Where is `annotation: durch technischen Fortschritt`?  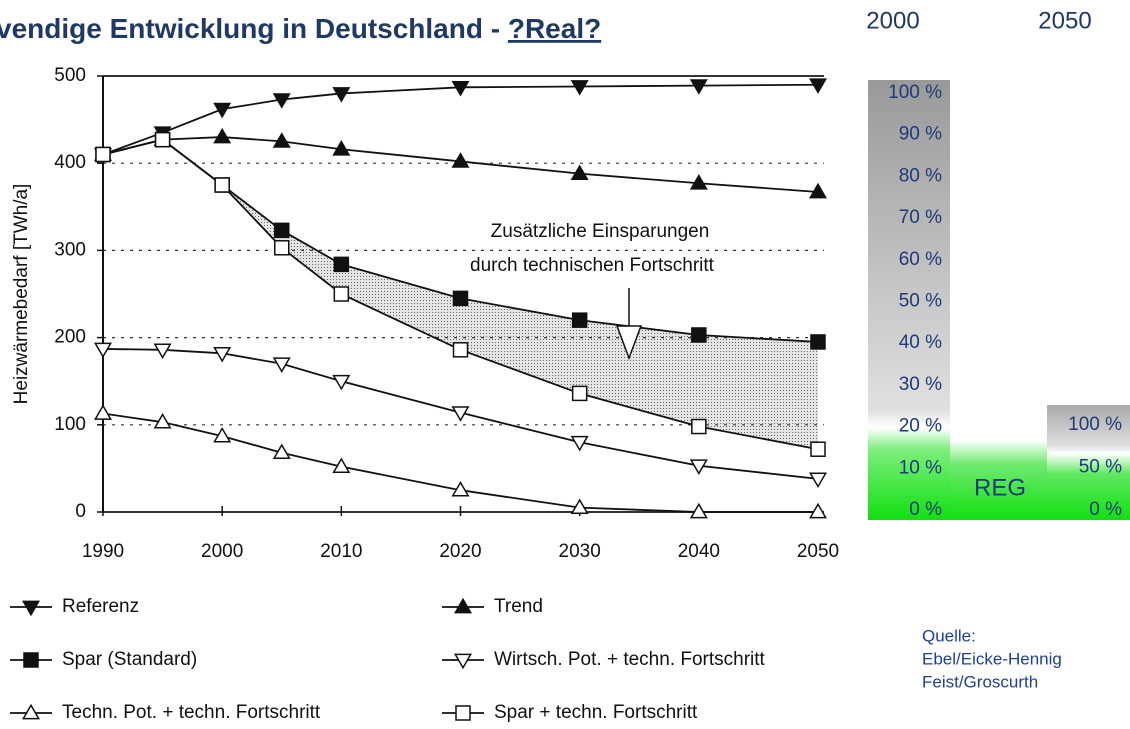 annotation: durch technischen Fortschritt is located at coordinates (592, 265).